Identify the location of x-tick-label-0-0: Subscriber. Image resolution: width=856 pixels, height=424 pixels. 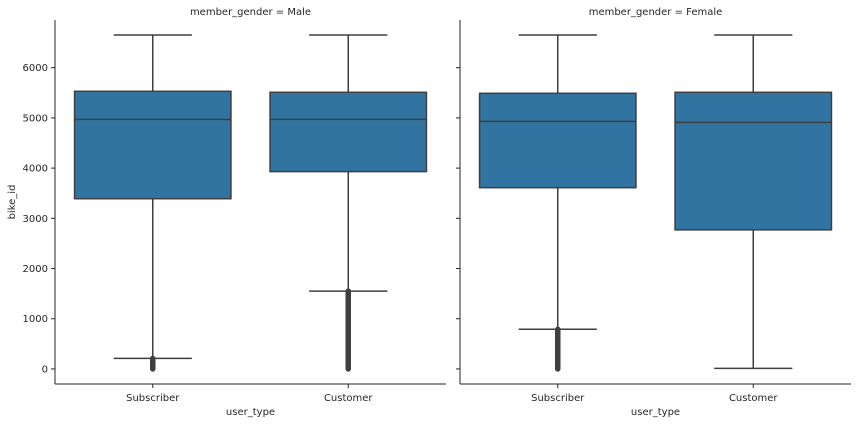
(153, 398).